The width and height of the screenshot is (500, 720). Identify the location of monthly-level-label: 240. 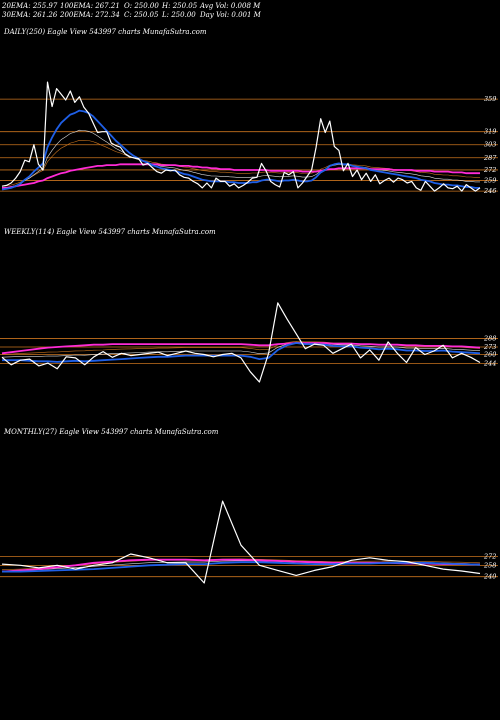
(489, 577).